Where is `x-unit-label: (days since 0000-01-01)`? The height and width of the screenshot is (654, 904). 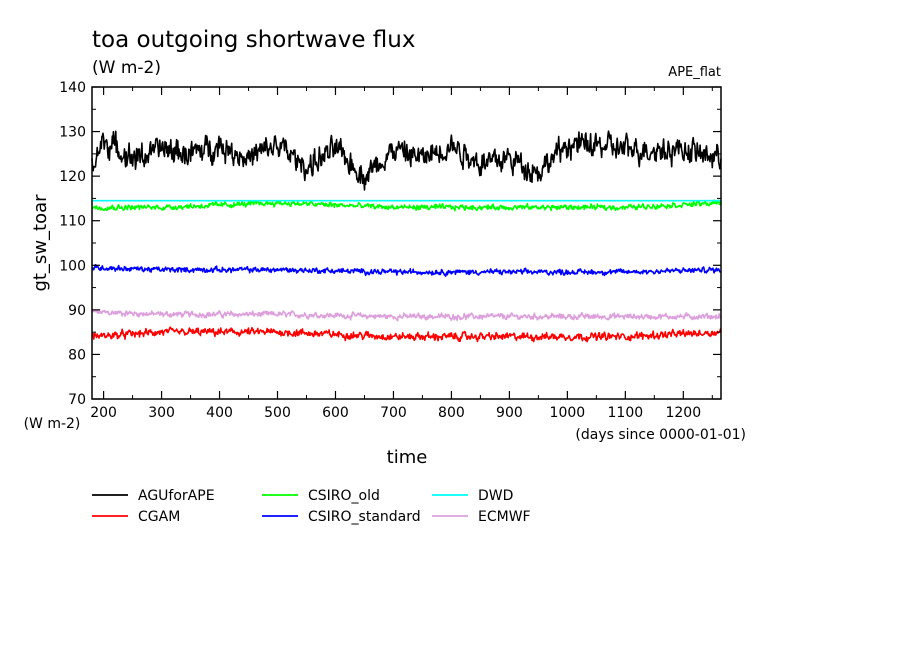 x-unit-label: (days since 0000-01-01) is located at coordinates (660, 435).